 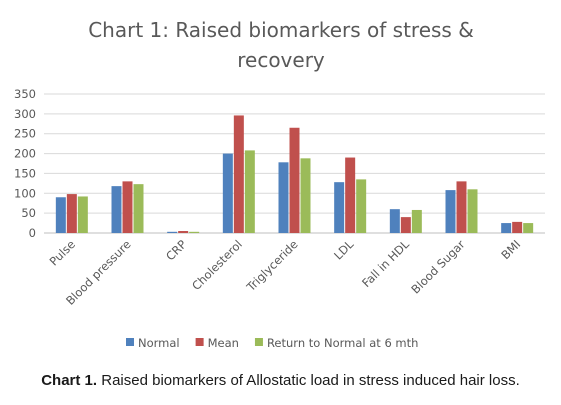 I want to click on y-axis: 0 50 100 150 200 250 300 350, so click(x=25, y=163).